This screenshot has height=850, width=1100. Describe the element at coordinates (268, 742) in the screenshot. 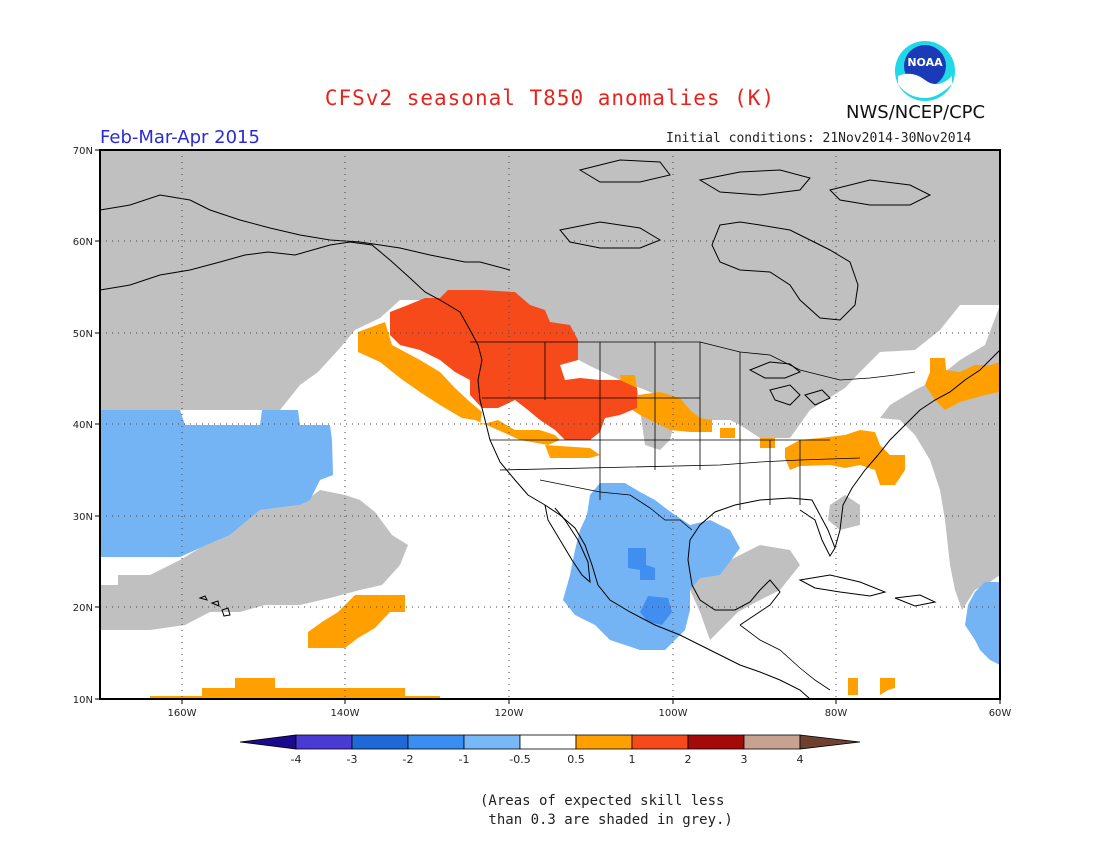

I see `colorbar-arrow-left` at that location.